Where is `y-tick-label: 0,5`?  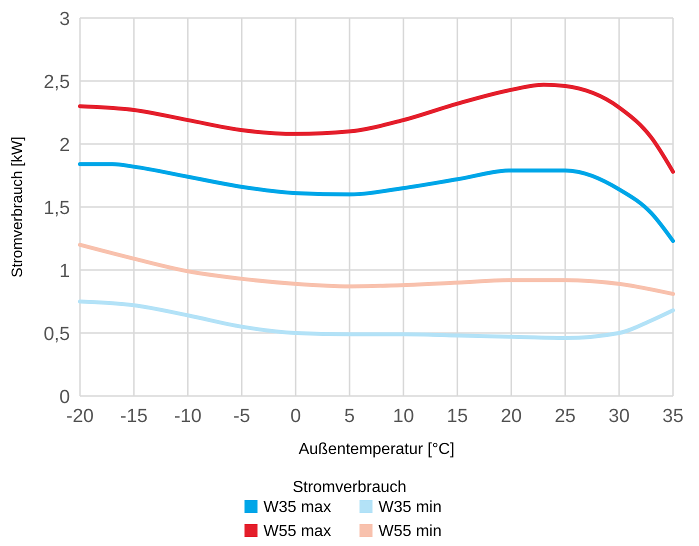 y-tick-label: 0,5 is located at coordinates (57, 334).